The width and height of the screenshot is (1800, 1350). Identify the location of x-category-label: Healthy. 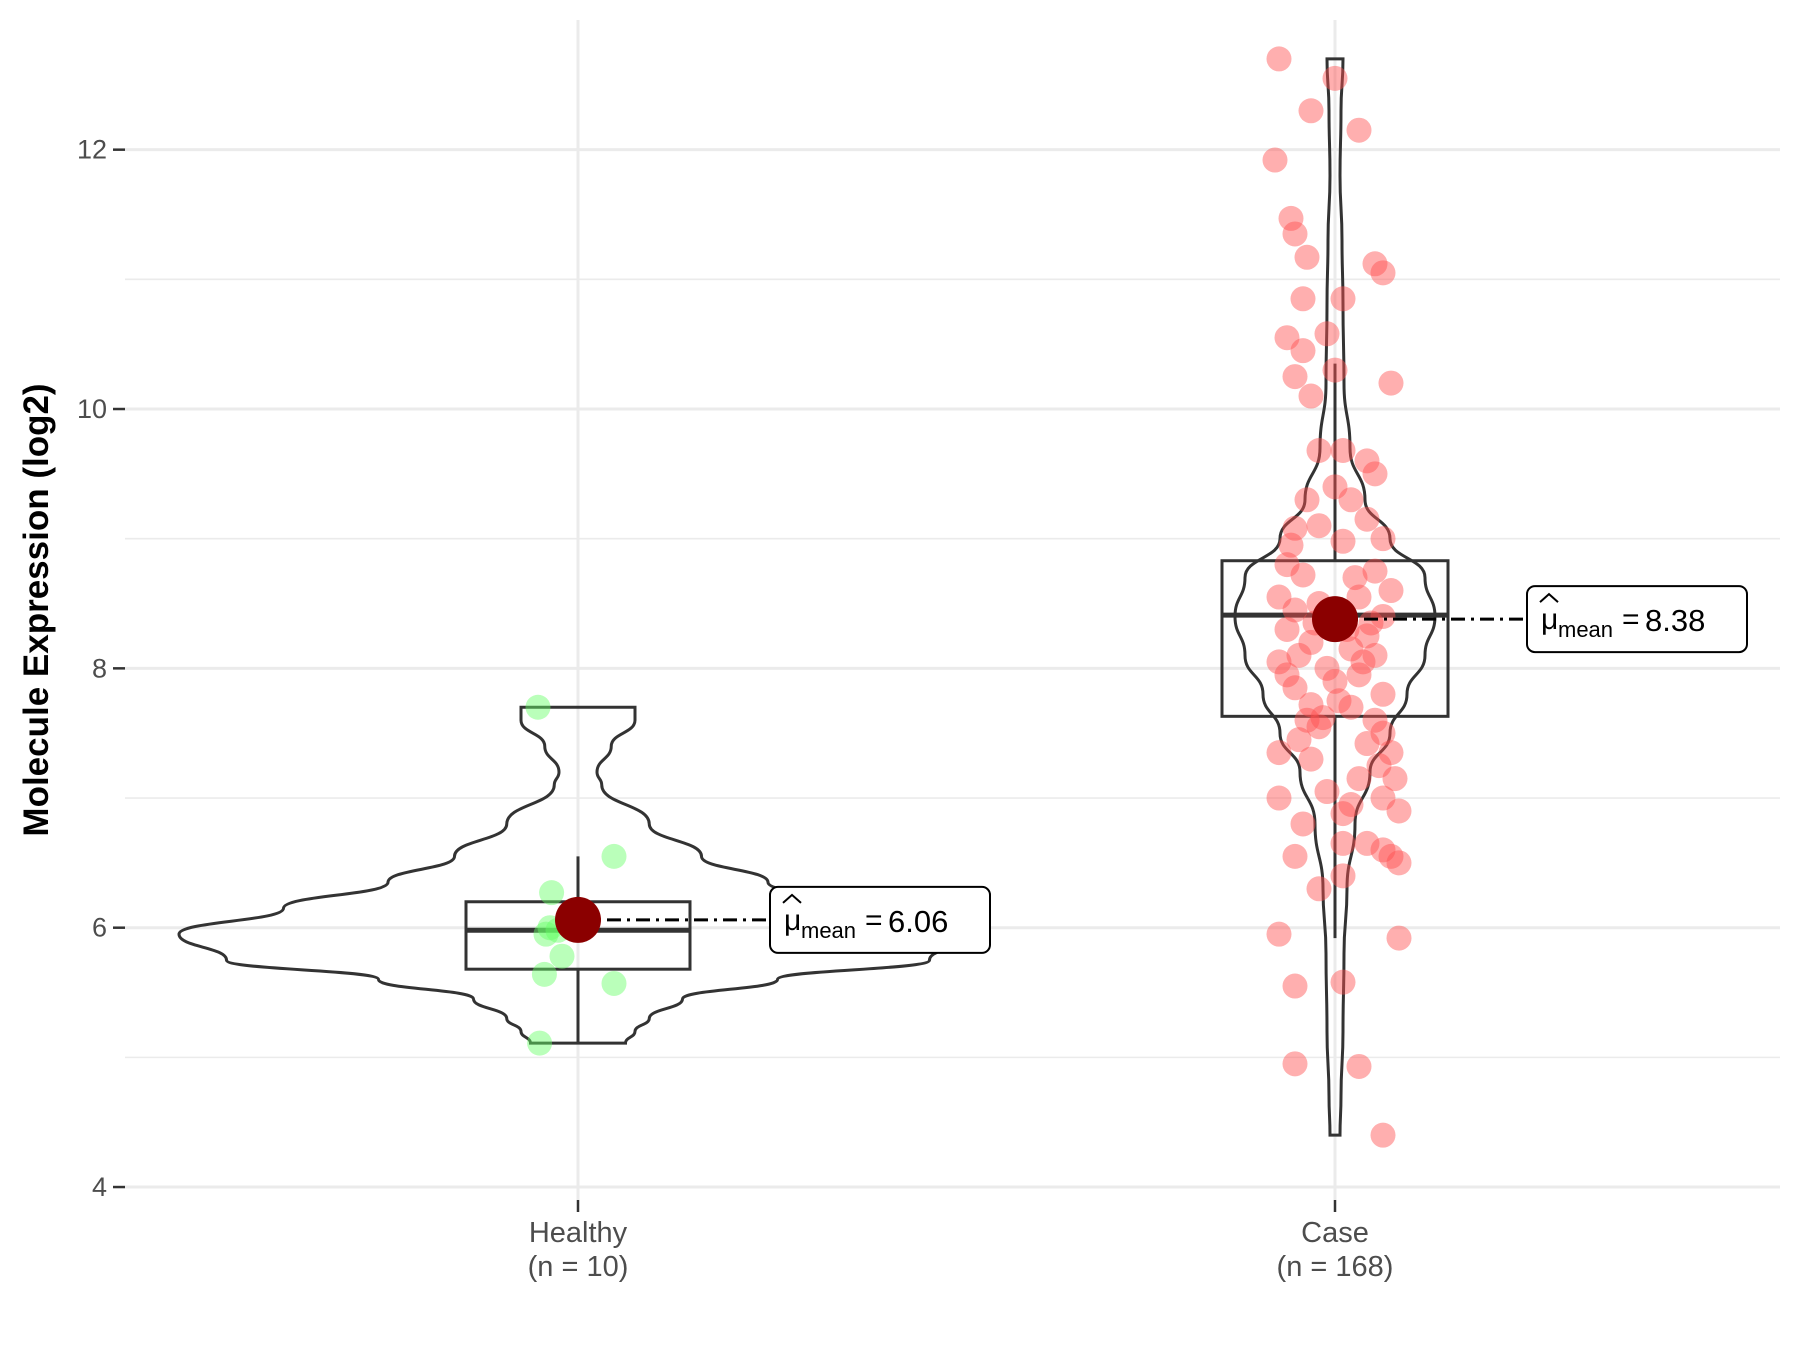
(578, 1233).